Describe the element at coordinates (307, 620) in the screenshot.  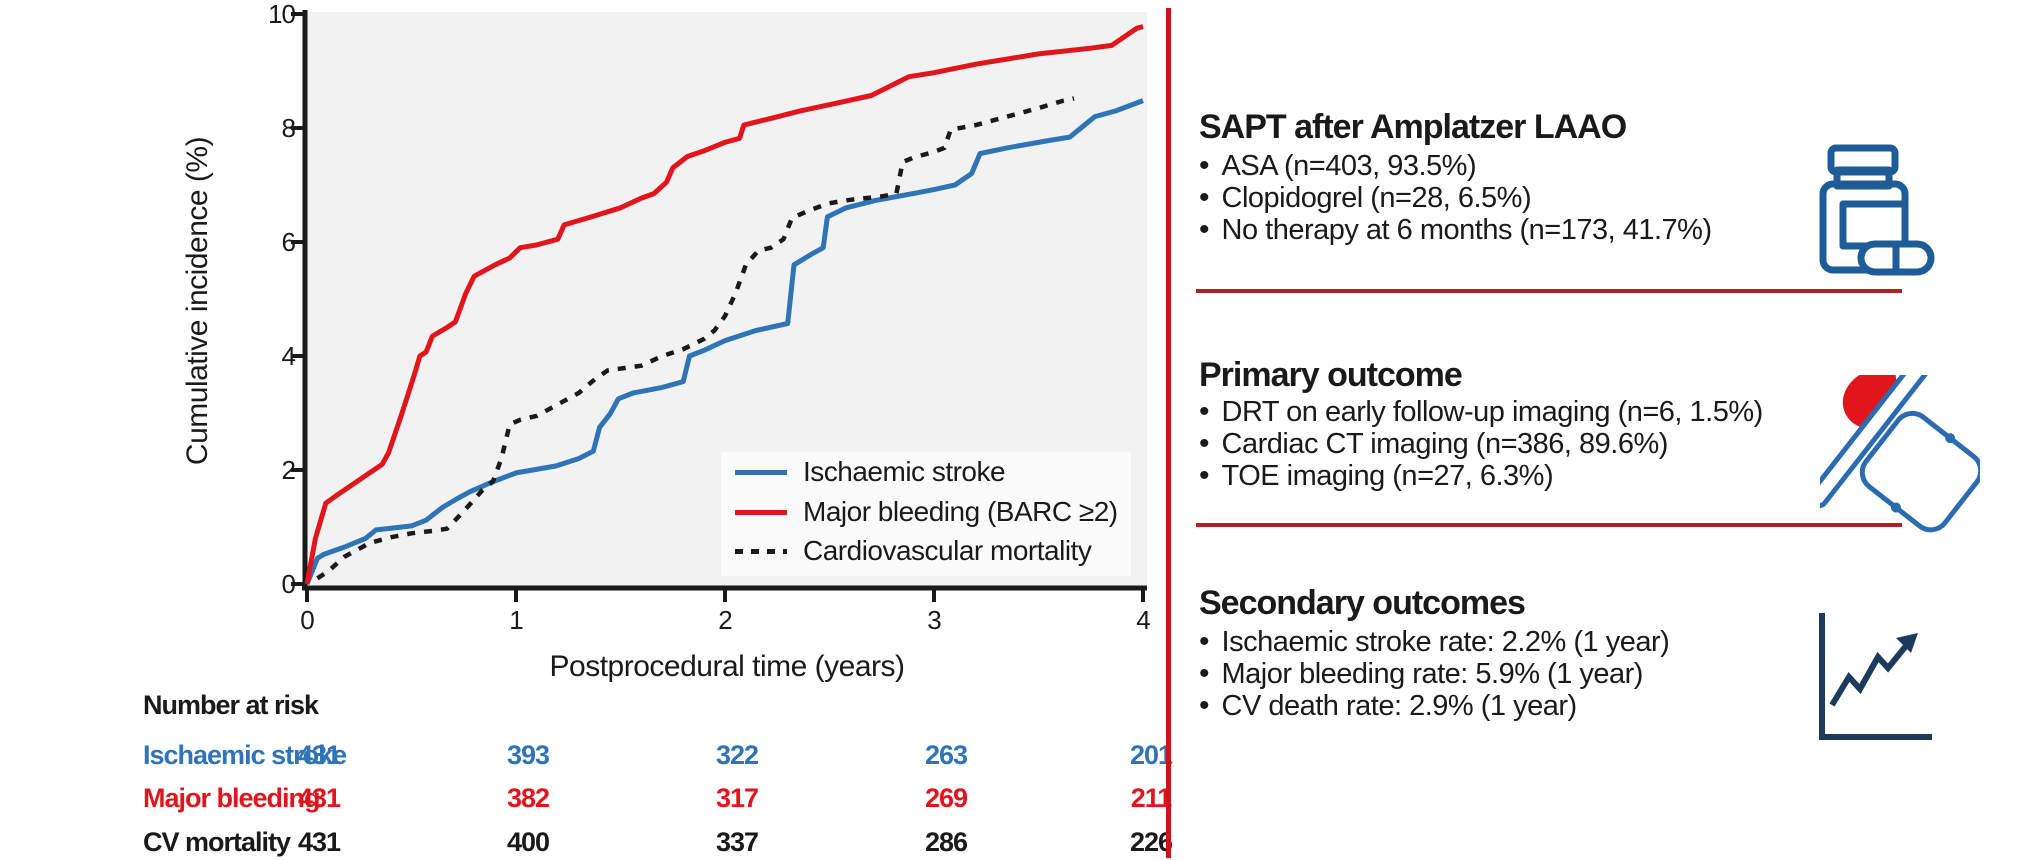
I see `x-tick-label-0: 0` at that location.